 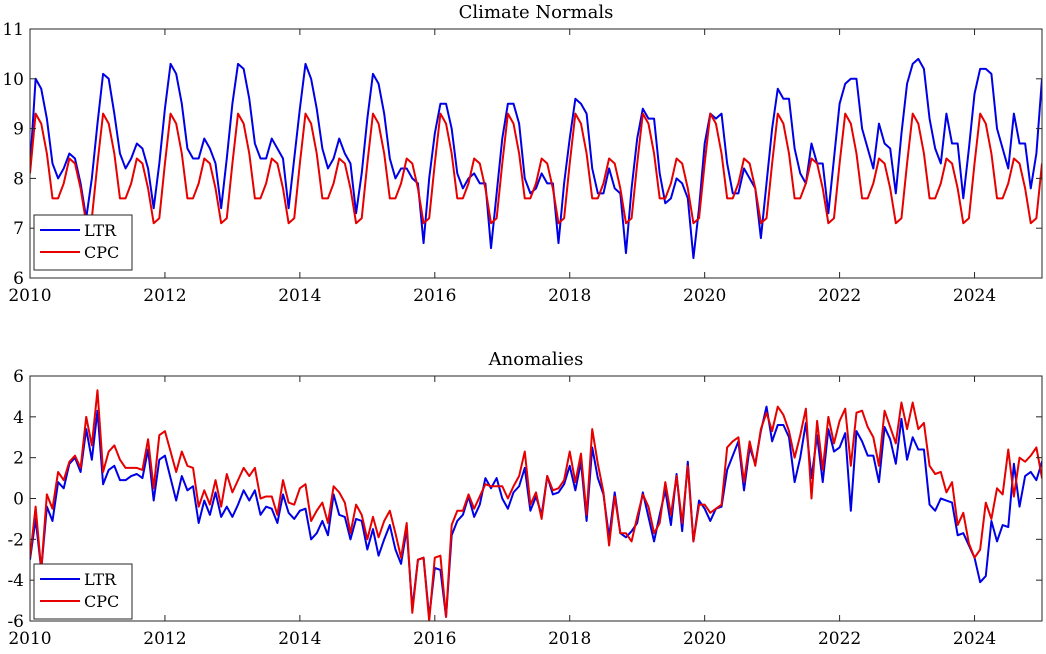 I want to click on y-tick-label: -4, so click(x=15, y=581).